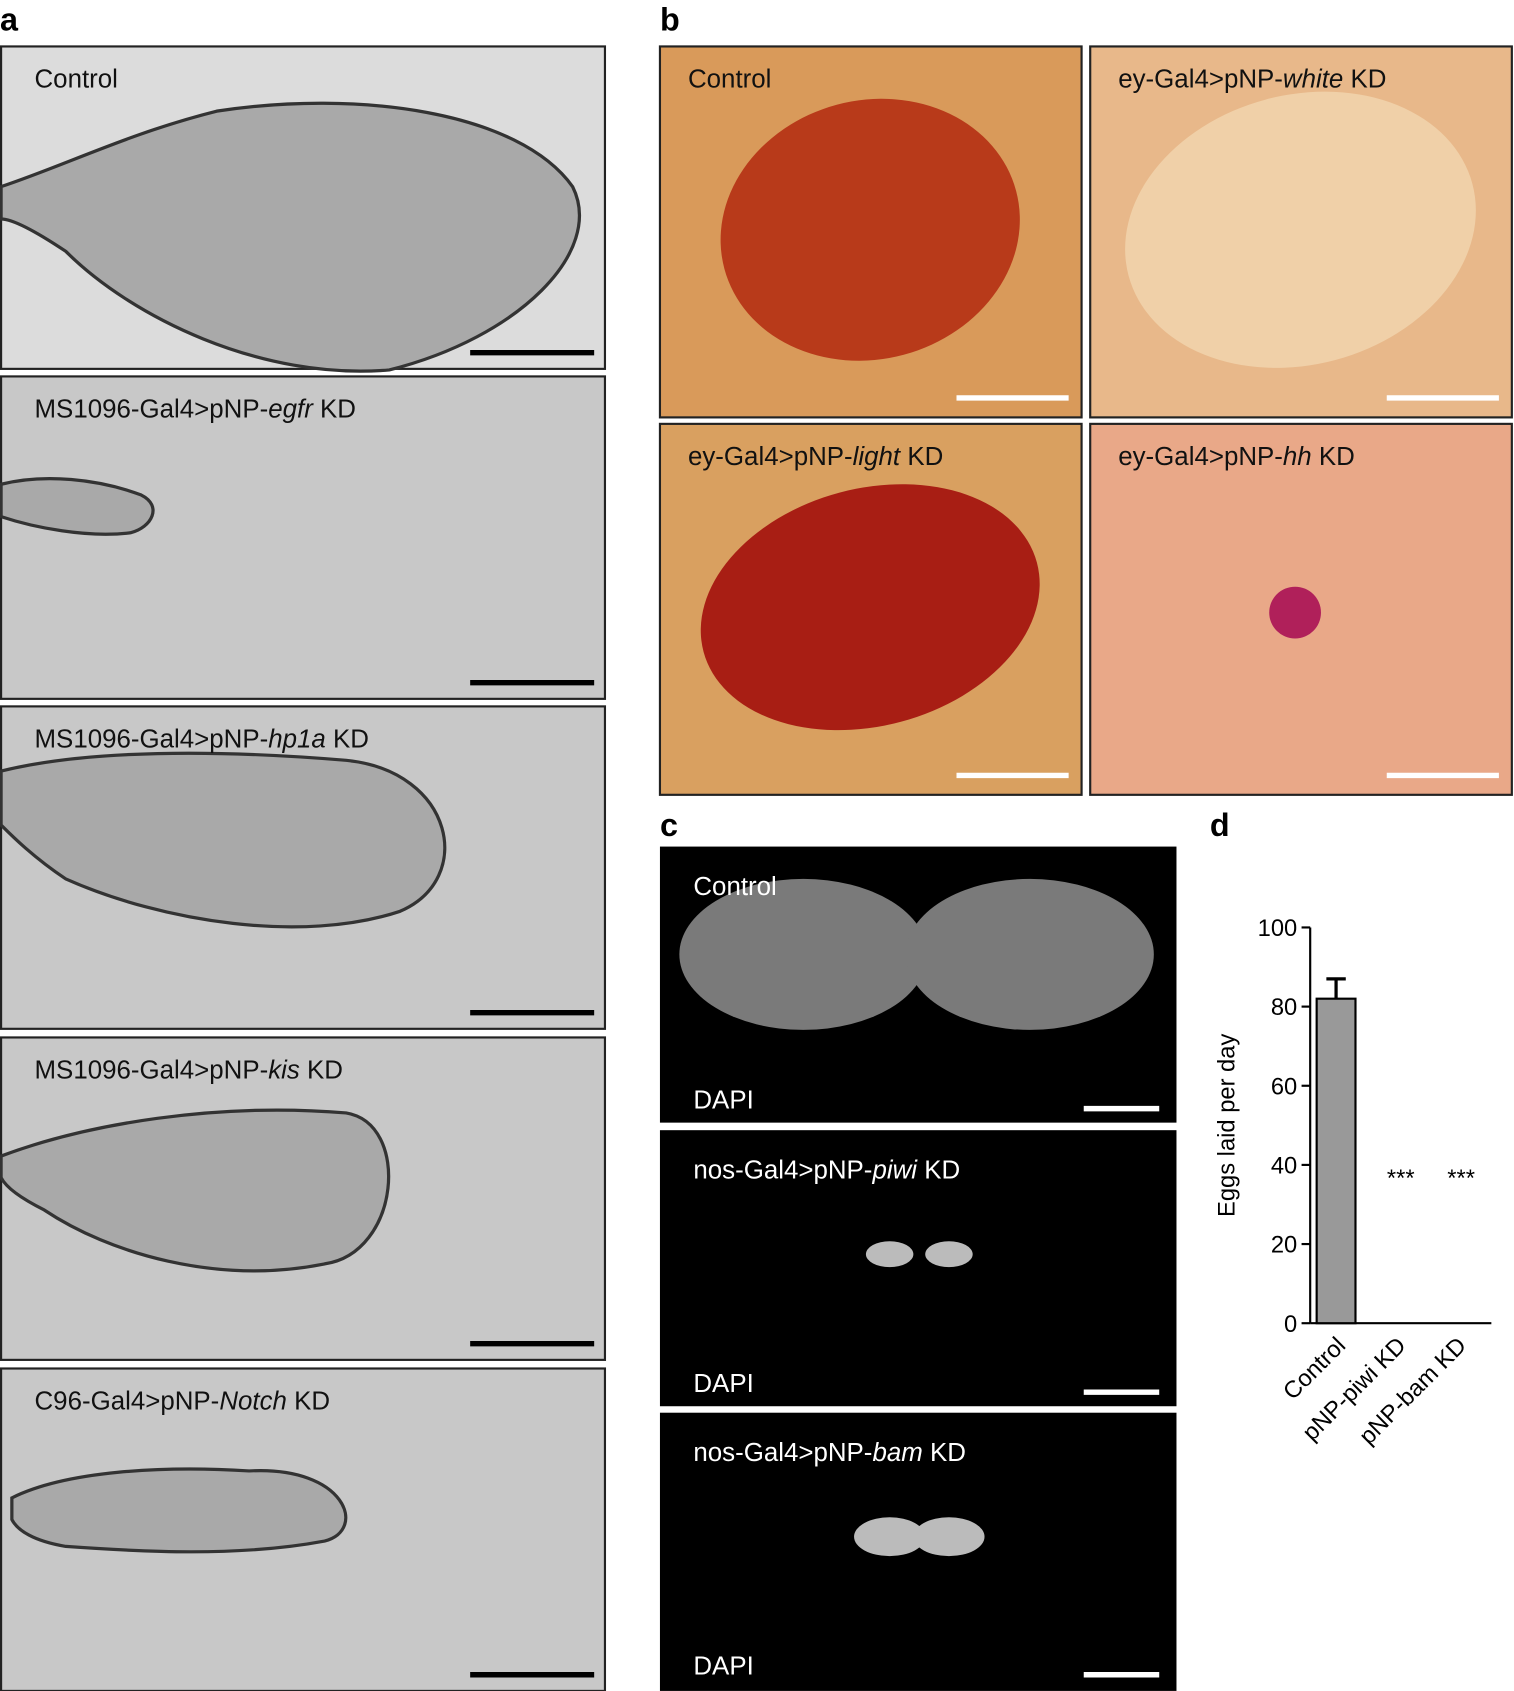  Describe the element at coordinates (669, 825) in the screenshot. I see `panel-label: c` at that location.